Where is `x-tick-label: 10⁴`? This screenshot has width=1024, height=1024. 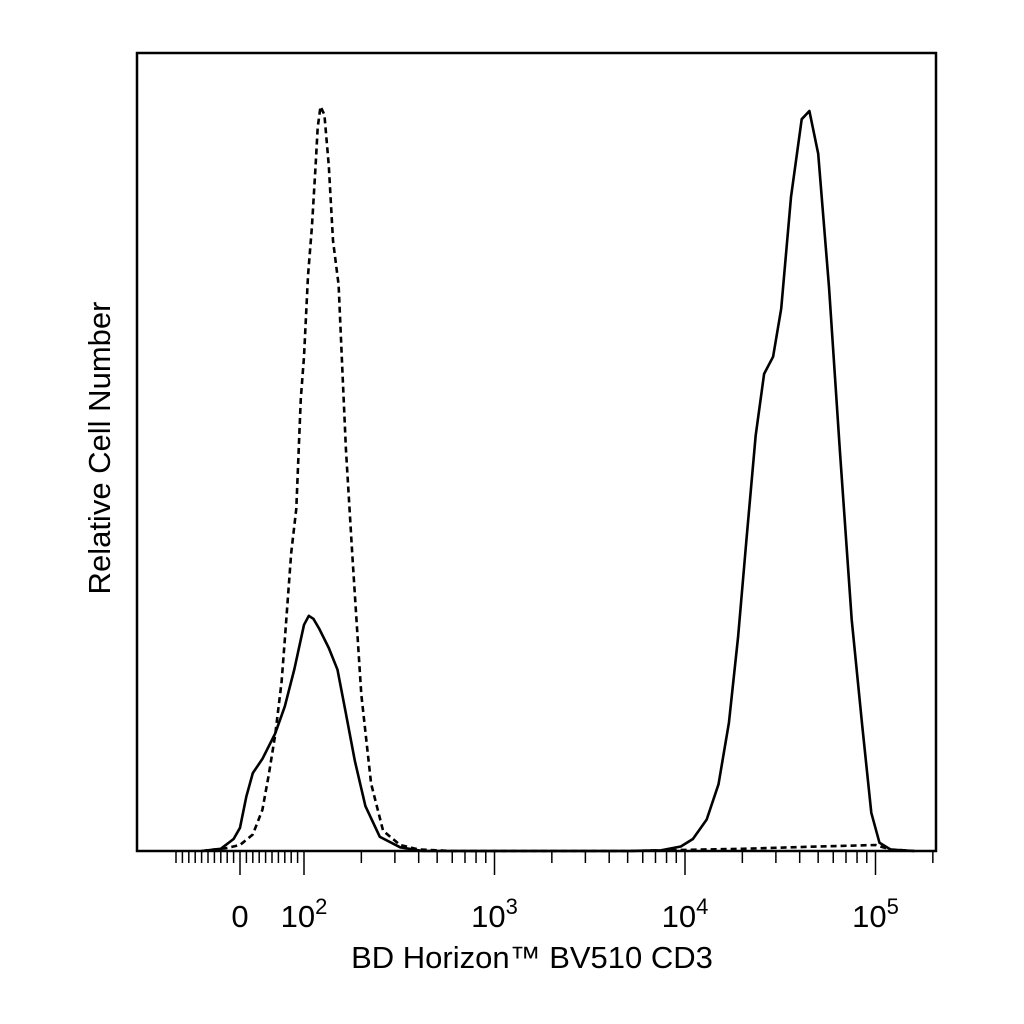
x-tick-label: 10⁴ is located at coordinates (685, 914).